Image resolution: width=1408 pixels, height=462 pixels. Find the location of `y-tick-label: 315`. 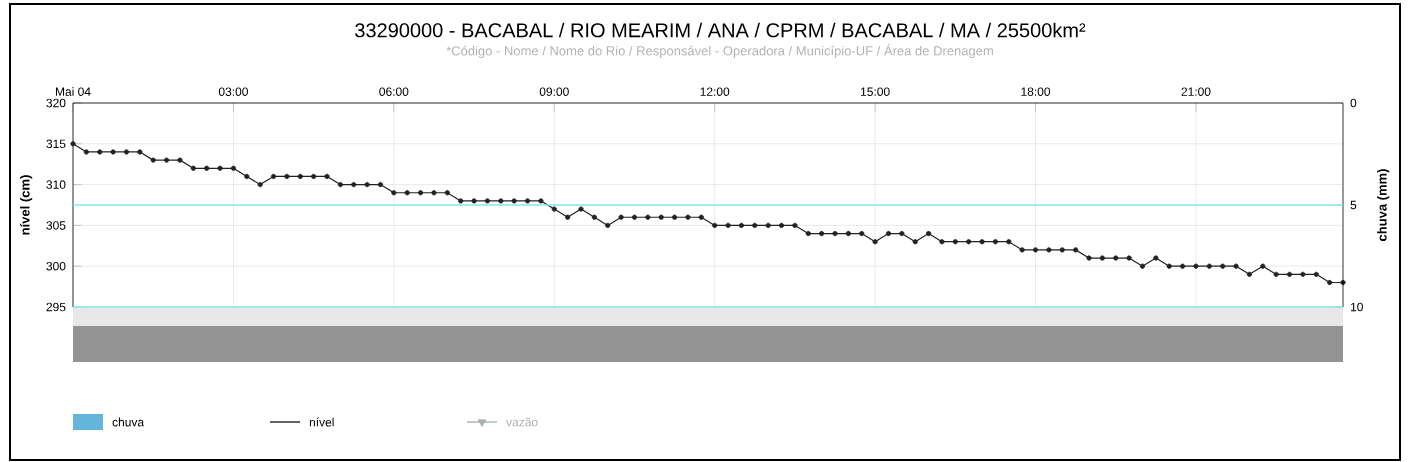

y-tick-label: 315 is located at coordinates (56, 144).